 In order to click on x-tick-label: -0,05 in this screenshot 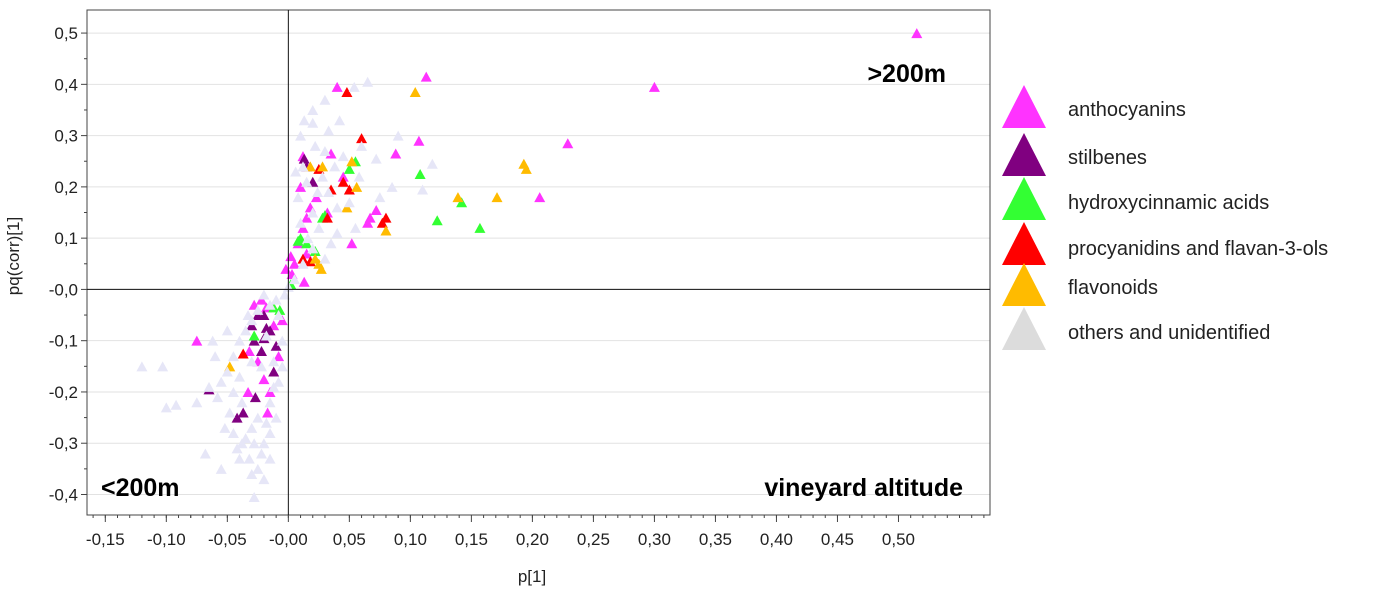, I will do `click(227, 539)`.